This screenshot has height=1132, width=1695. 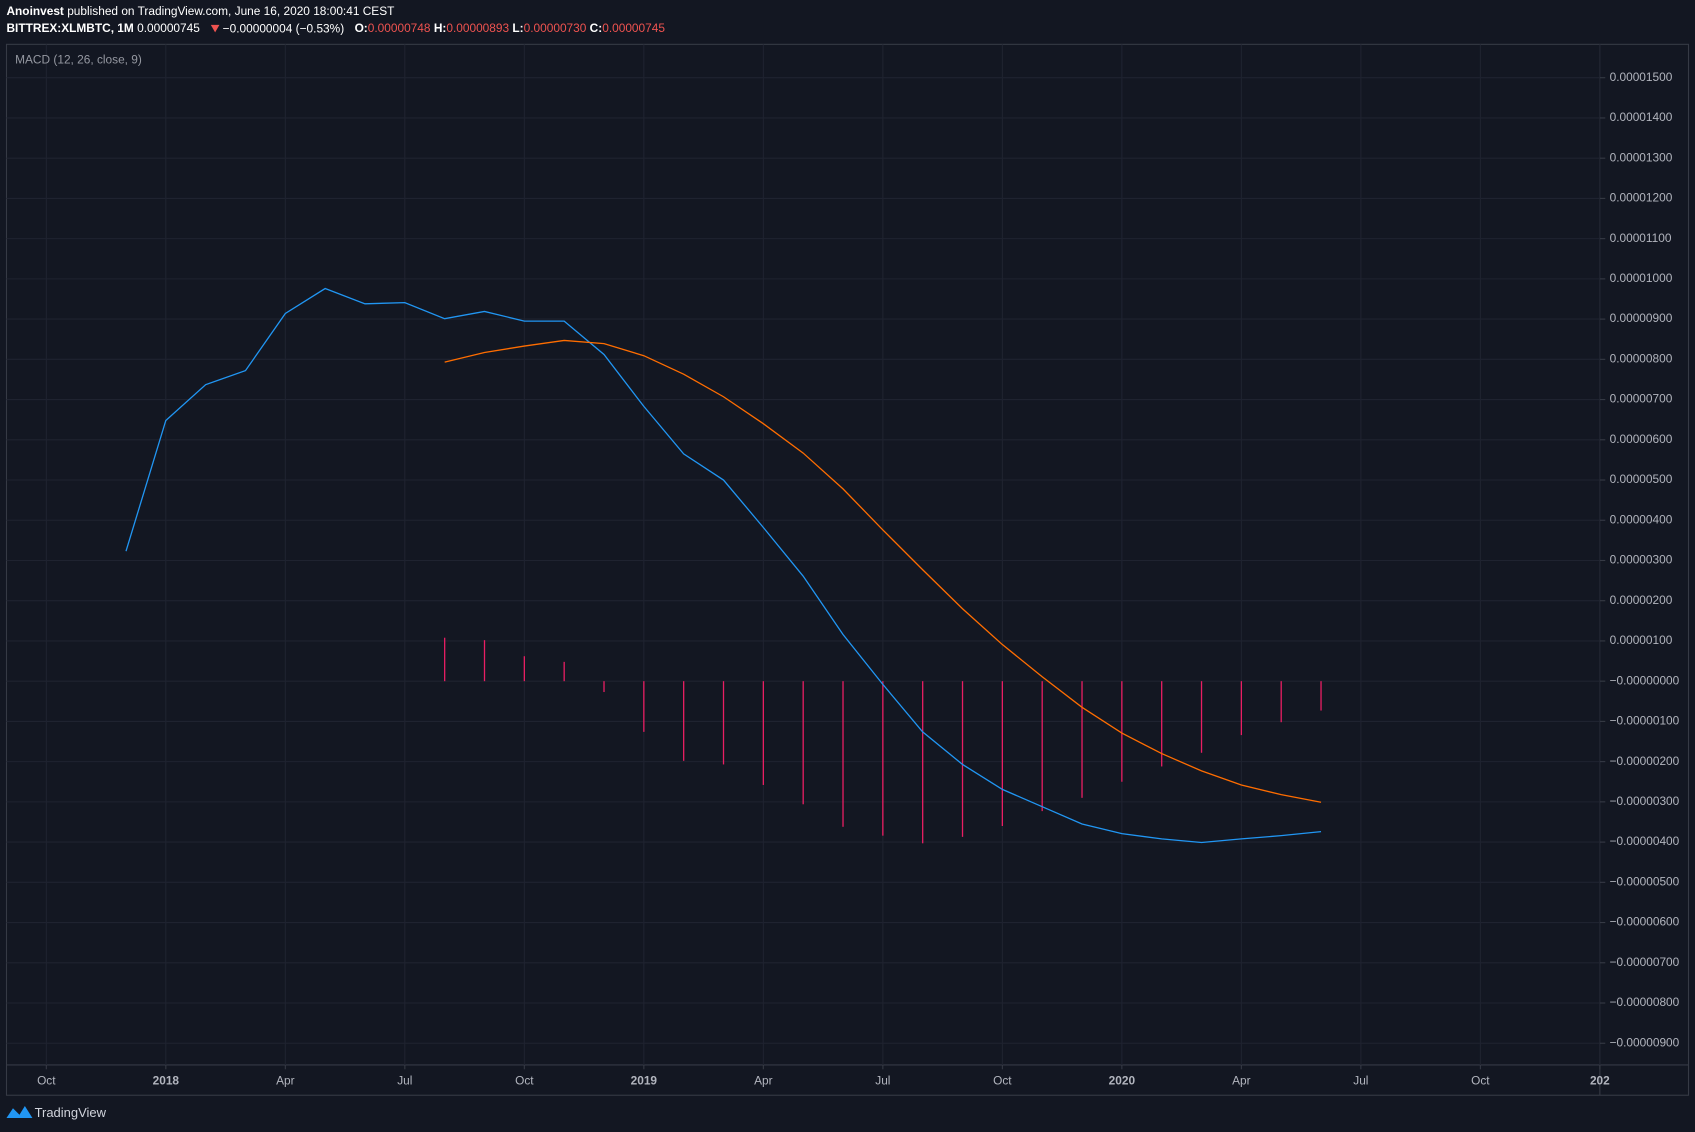 What do you see at coordinates (1641, 640) in the screenshot?
I see `y-tick-label: 0.00000100` at bounding box center [1641, 640].